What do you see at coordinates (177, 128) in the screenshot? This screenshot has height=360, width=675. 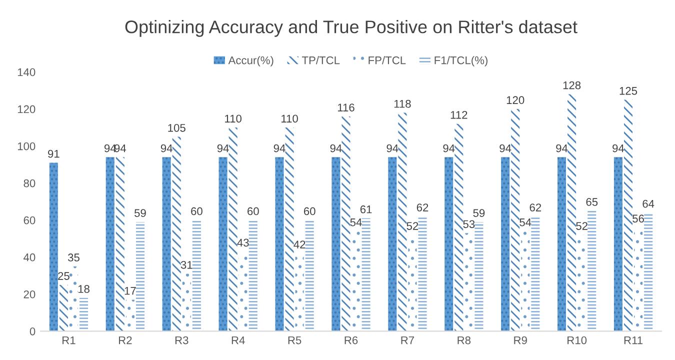 I see `data-label: 105` at bounding box center [177, 128].